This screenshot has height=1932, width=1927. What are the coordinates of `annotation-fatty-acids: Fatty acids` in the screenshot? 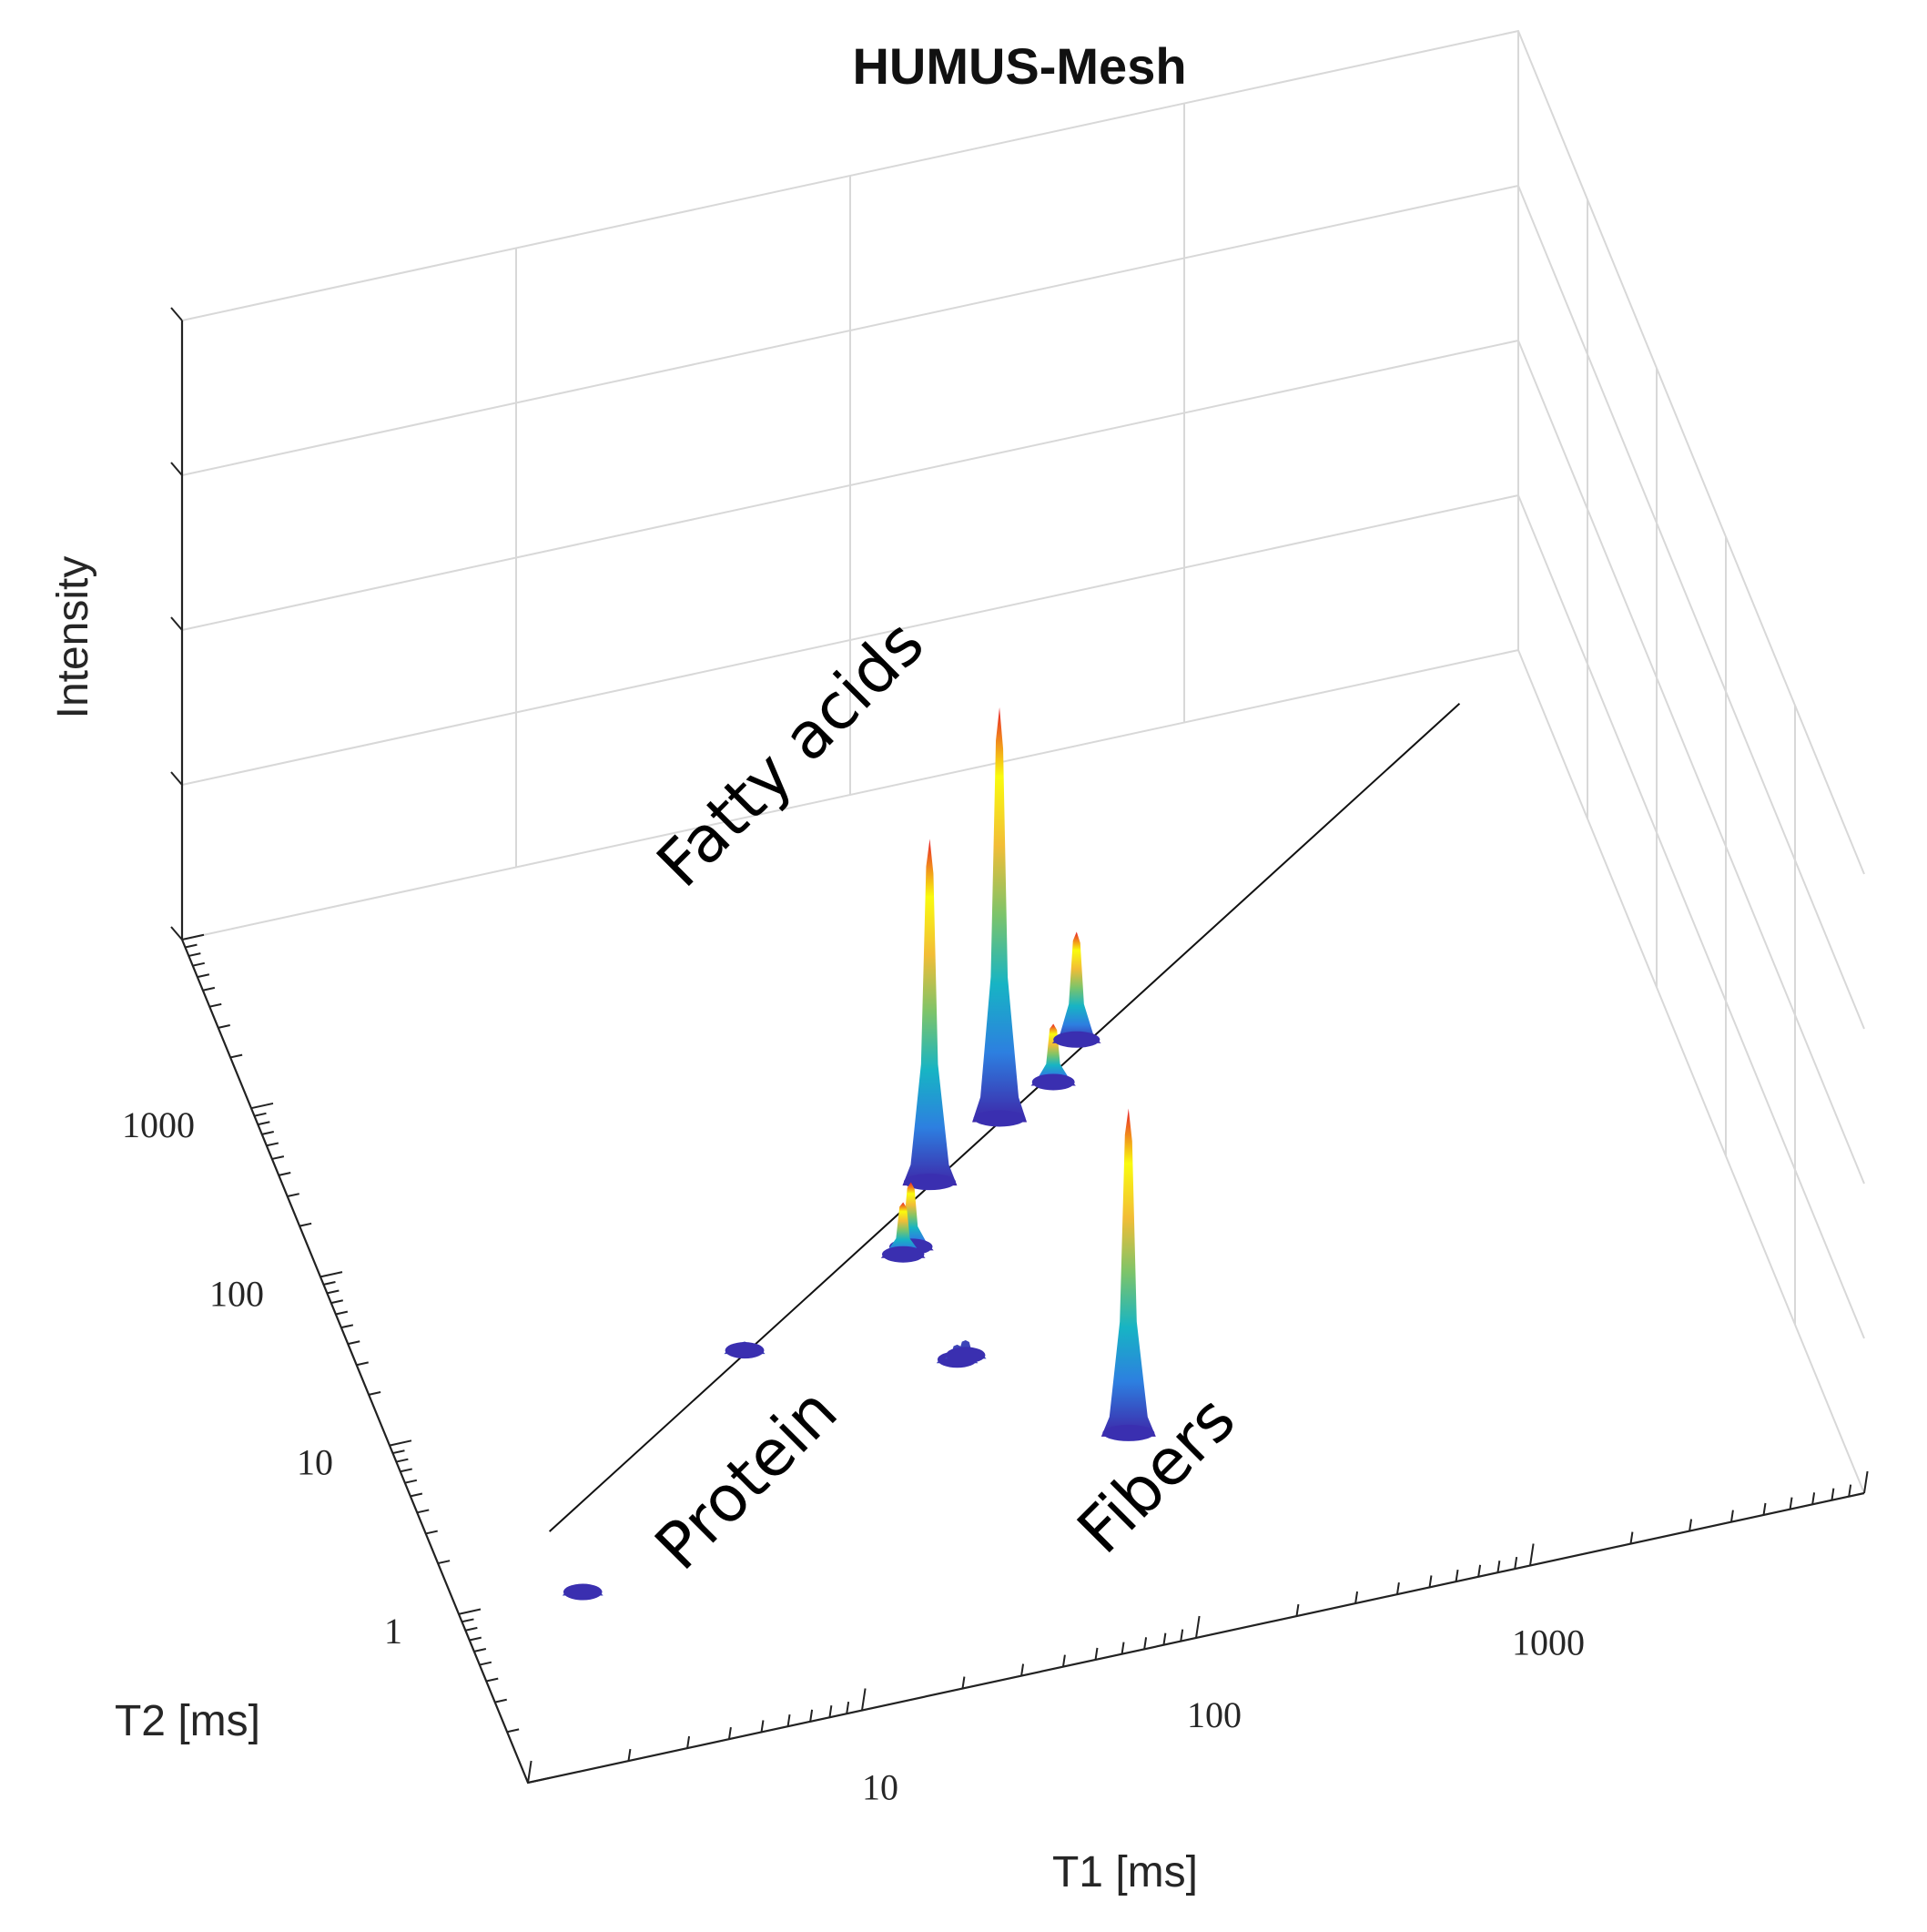 It's located at (790, 753).